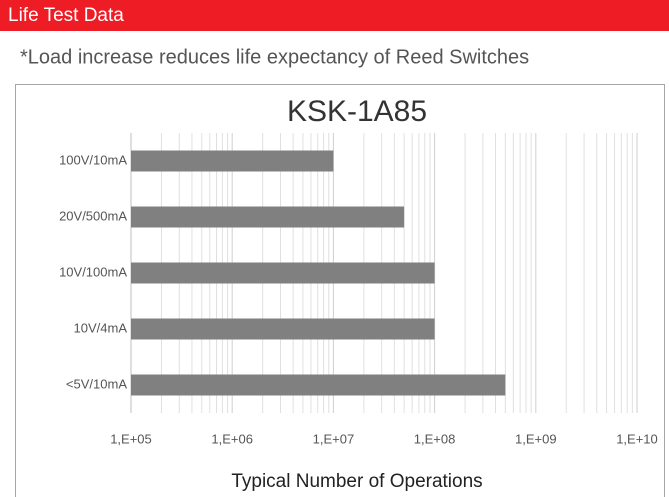  What do you see at coordinates (334, 438) in the screenshot?
I see `x-tick-label: 1,E+07` at bounding box center [334, 438].